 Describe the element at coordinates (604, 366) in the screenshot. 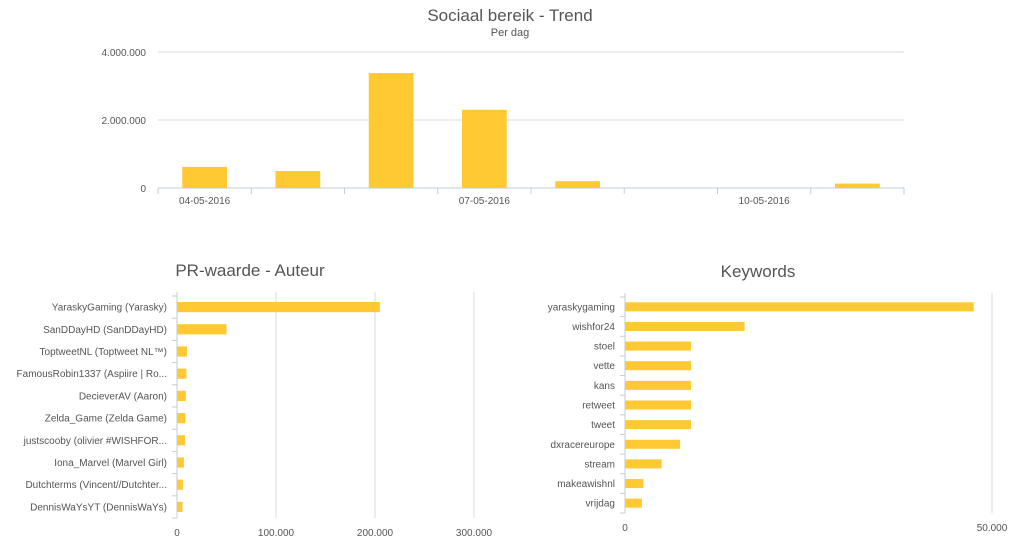

I see `keywords-category-label: vette` at that location.